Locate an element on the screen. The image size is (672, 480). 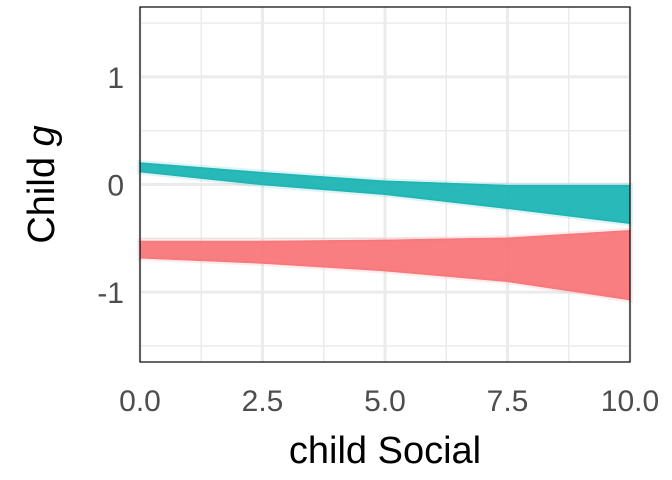
x-tick-label: 0.0 is located at coordinates (140, 401).